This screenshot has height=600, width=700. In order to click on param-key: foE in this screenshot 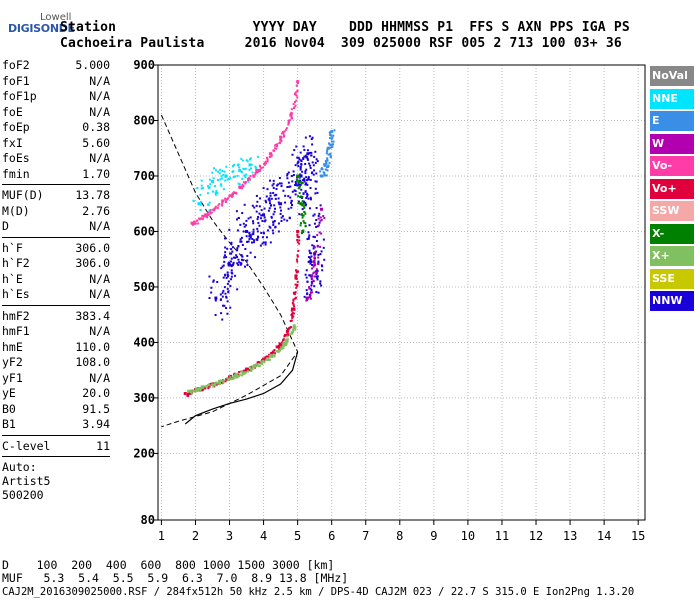, I will do `click(12, 111)`.